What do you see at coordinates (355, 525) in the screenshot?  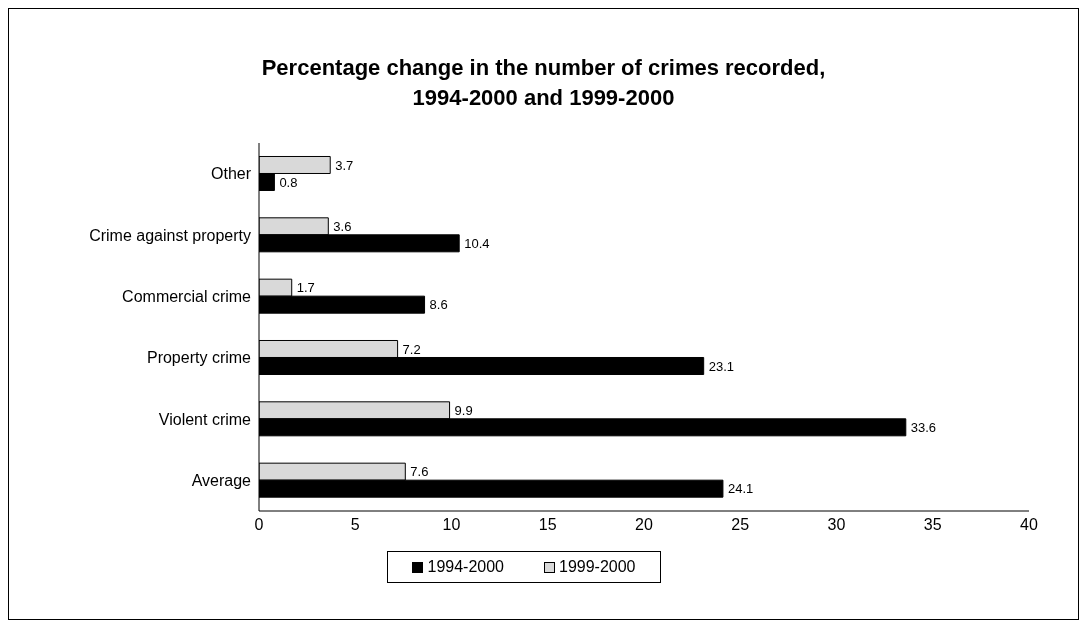 I see `x-tick-label: 5` at bounding box center [355, 525].